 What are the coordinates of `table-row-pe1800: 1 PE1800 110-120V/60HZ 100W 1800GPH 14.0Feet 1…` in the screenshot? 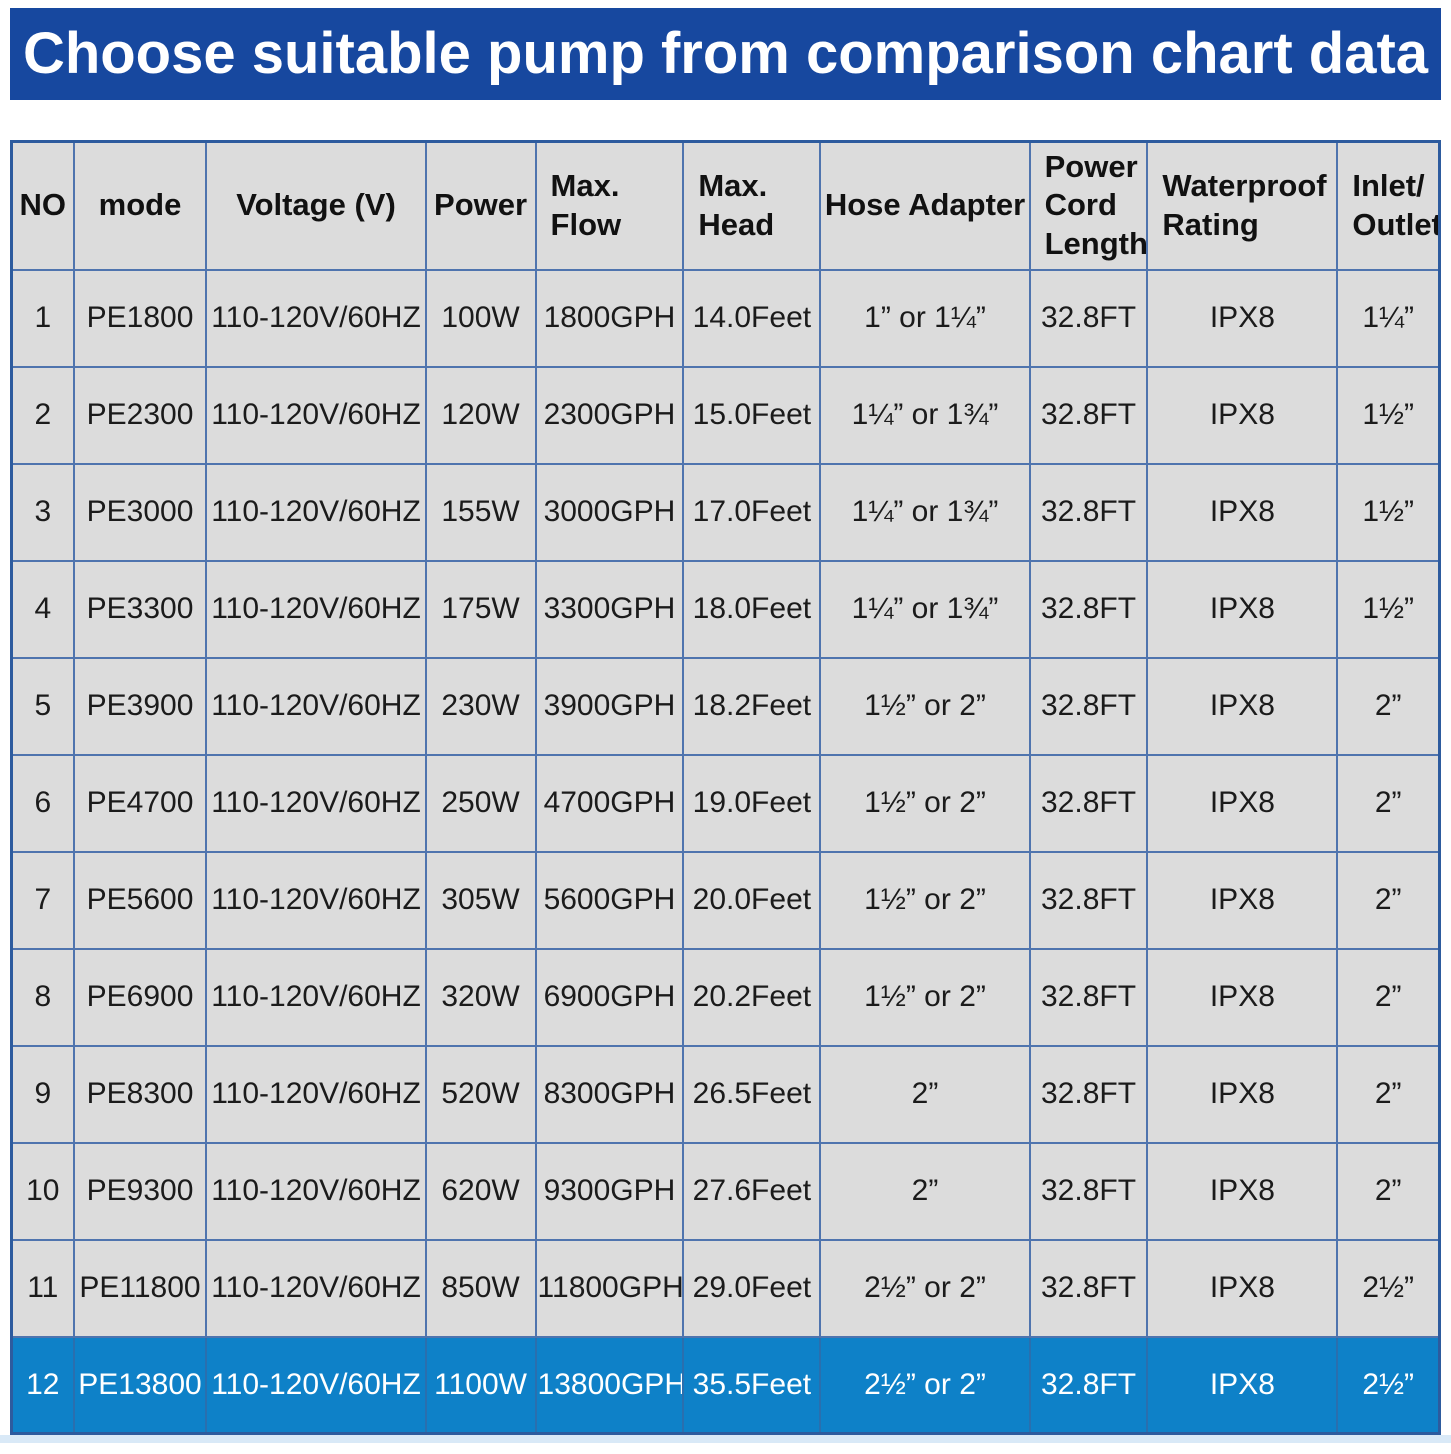 It's located at (725, 318).